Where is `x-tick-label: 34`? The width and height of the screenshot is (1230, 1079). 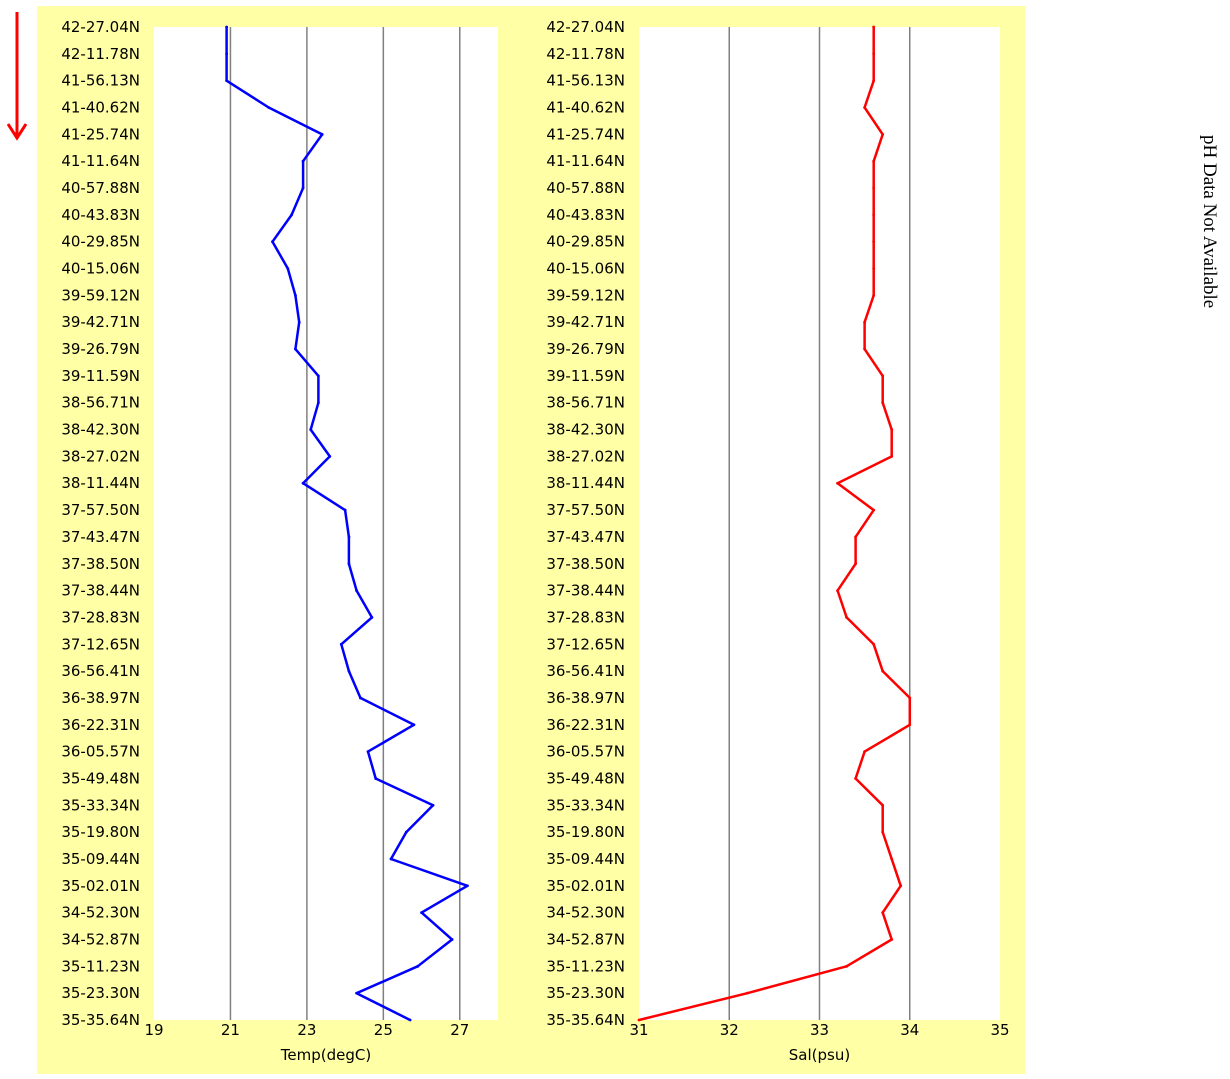 x-tick-label: 34 is located at coordinates (909, 1030).